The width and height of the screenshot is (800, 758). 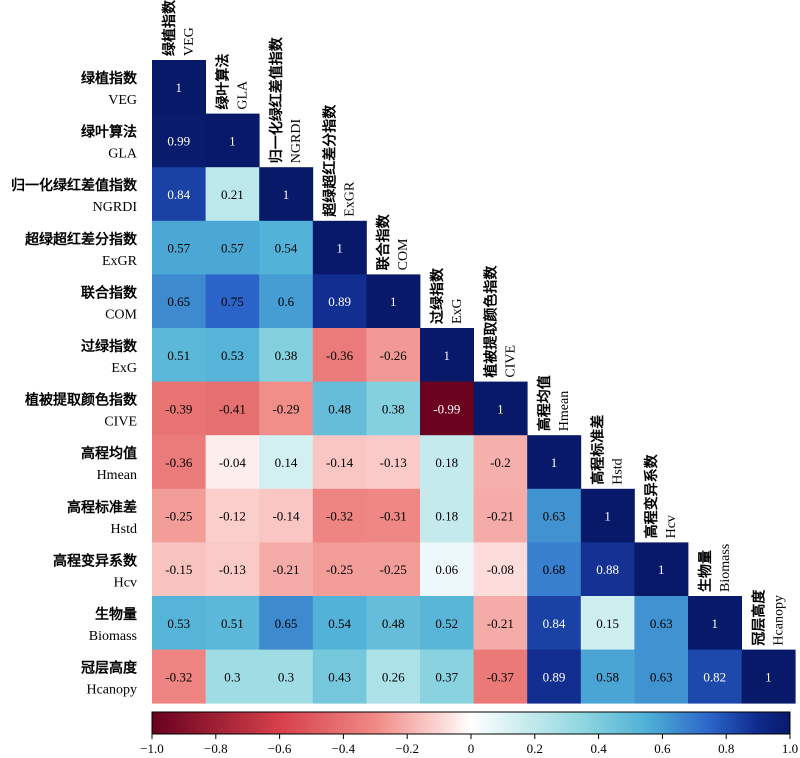 I want to click on column-label-cn: 生物量, so click(x=705, y=571).